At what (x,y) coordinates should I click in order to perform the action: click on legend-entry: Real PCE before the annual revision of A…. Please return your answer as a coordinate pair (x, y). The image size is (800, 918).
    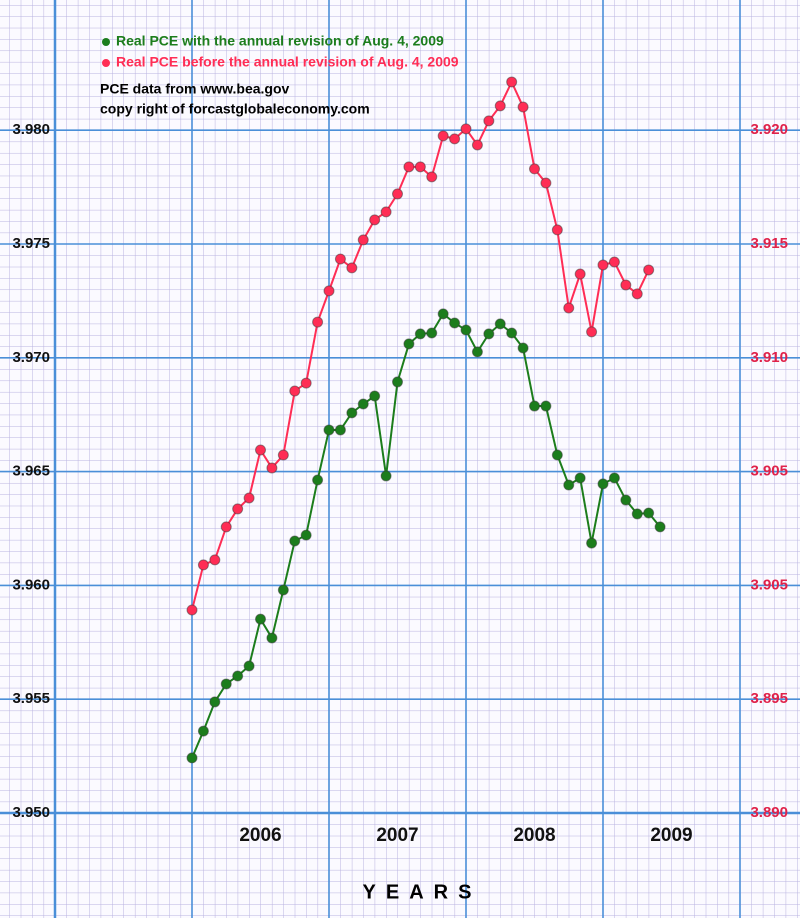
    Looking at the image, I should click on (287, 62).